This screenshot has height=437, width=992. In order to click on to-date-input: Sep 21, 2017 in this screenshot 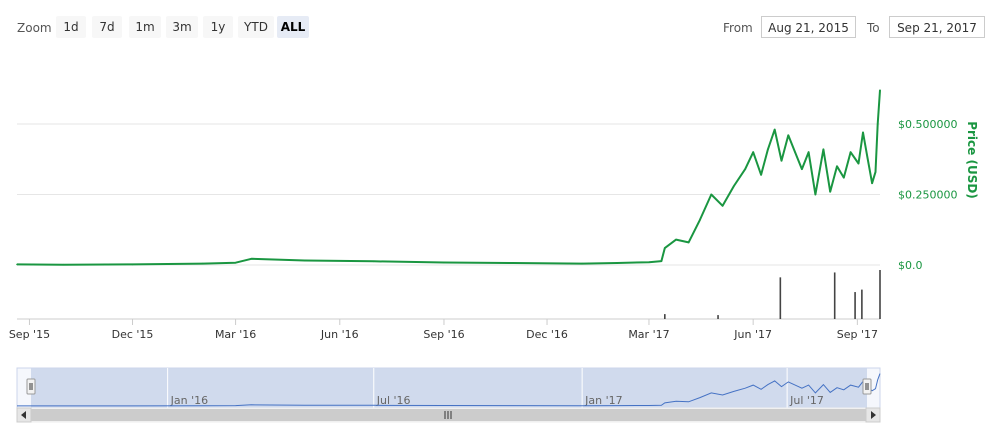, I will do `click(937, 27)`.